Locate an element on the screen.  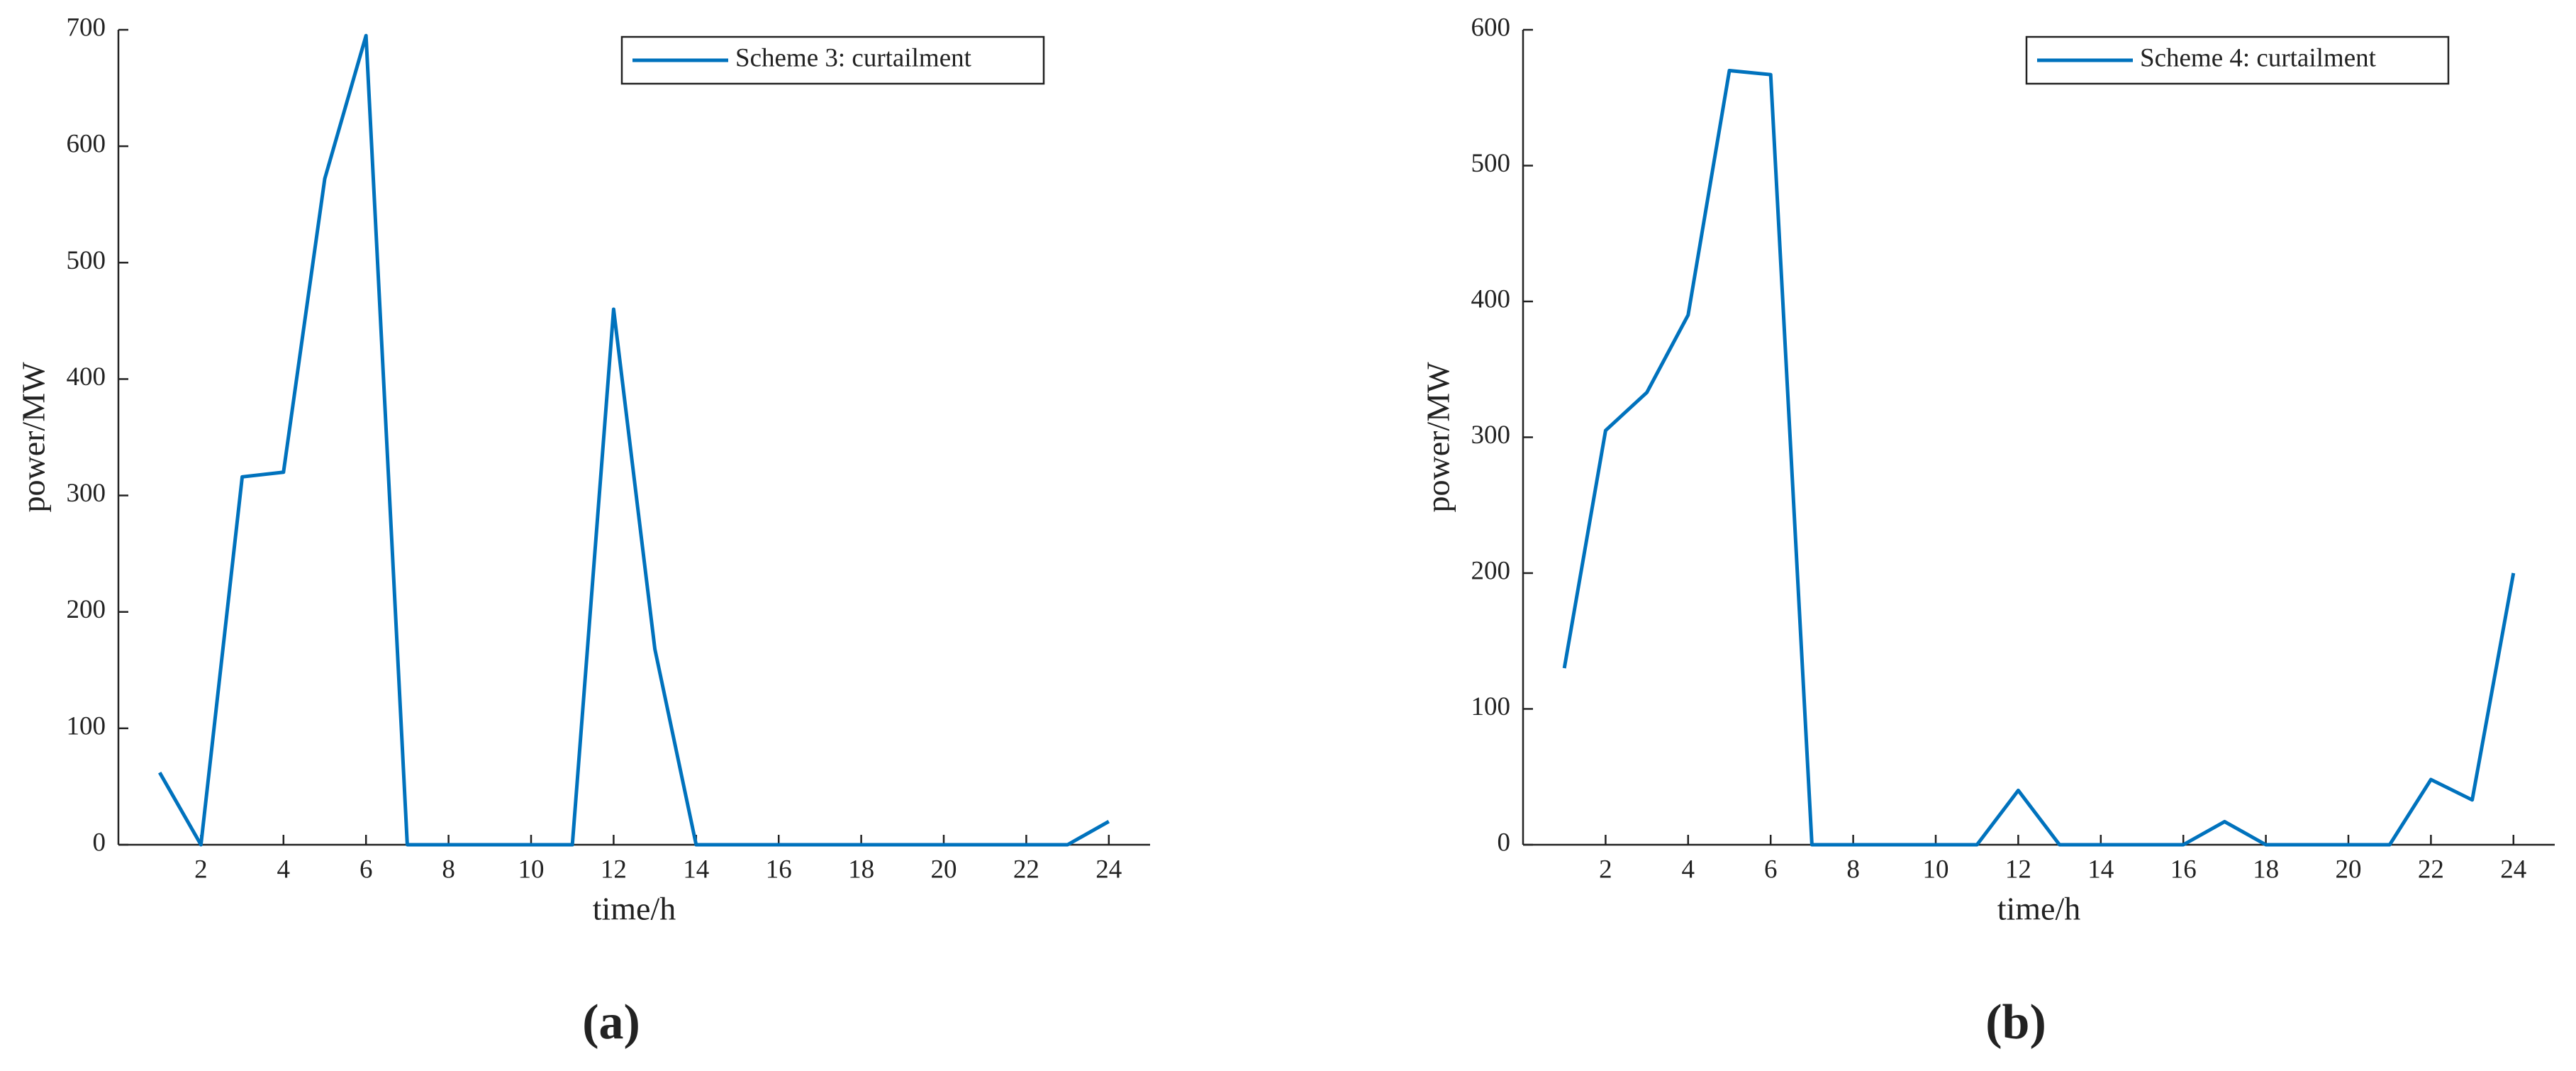
legend-label: Scheme 3: curtailment is located at coordinates (853, 57).